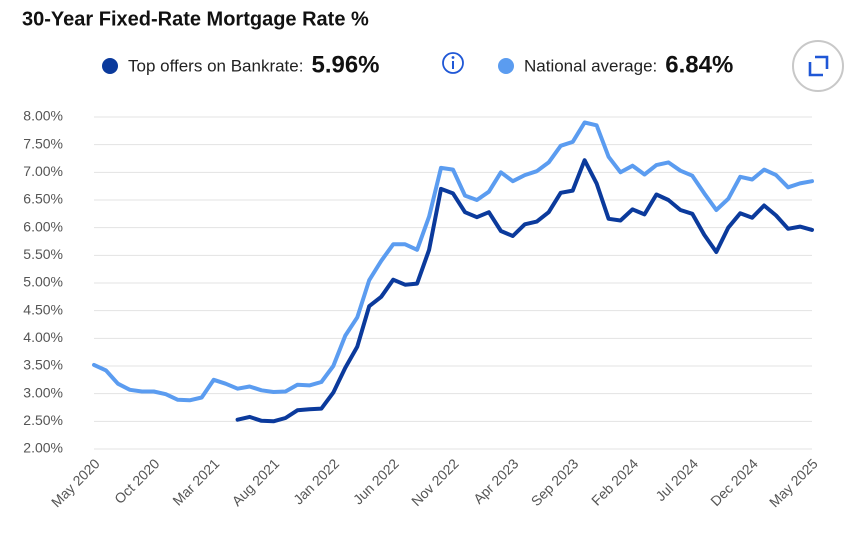  Describe the element at coordinates (137, 481) in the screenshot. I see `x-tick-label: Oct 2020` at that location.